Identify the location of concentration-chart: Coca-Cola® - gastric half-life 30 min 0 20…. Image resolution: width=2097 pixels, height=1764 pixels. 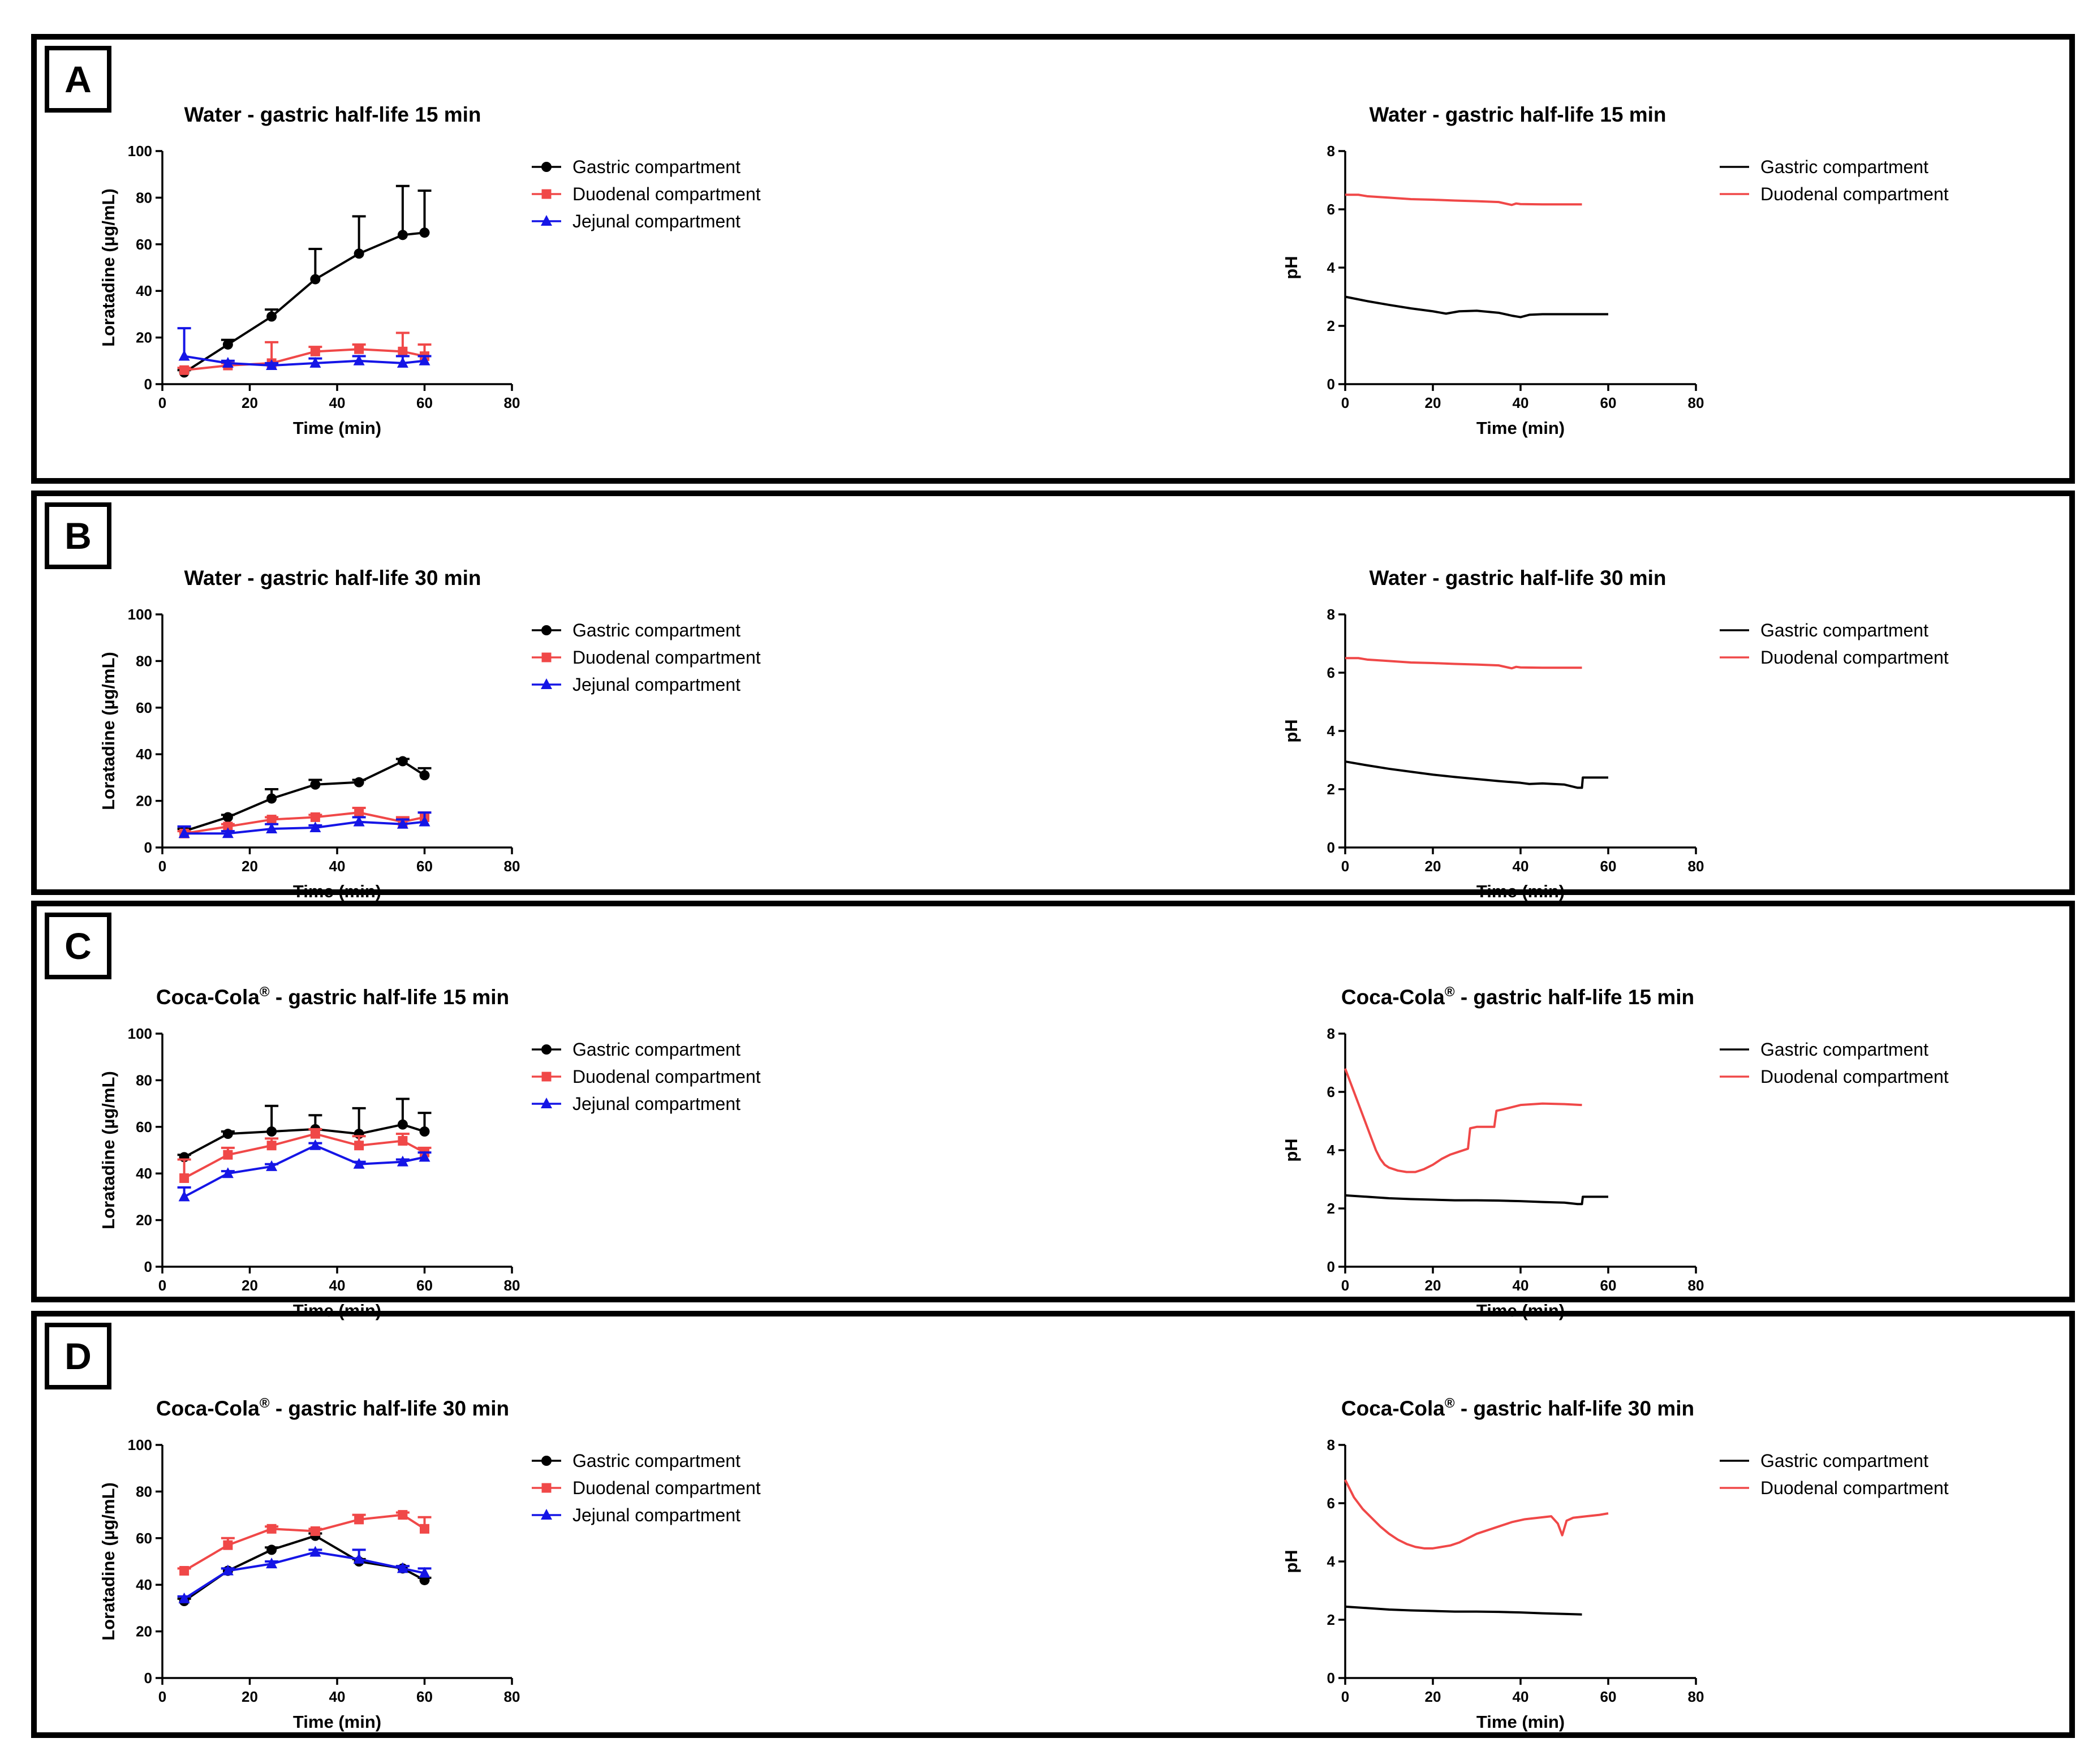
(429, 1564).